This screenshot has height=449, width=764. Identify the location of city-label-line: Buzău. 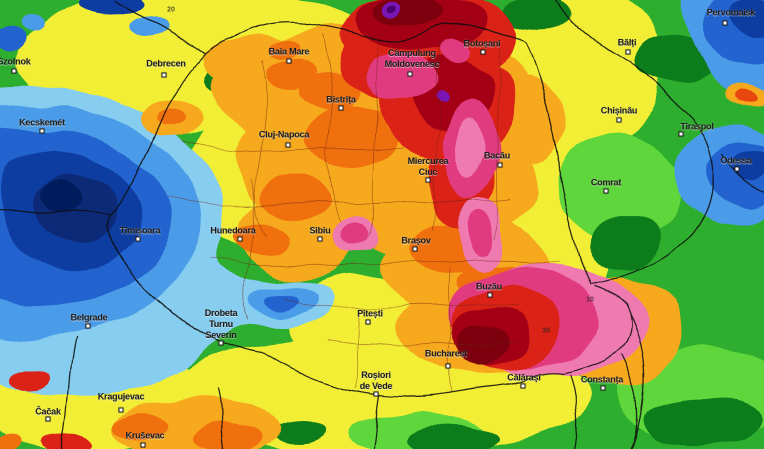
(489, 286).